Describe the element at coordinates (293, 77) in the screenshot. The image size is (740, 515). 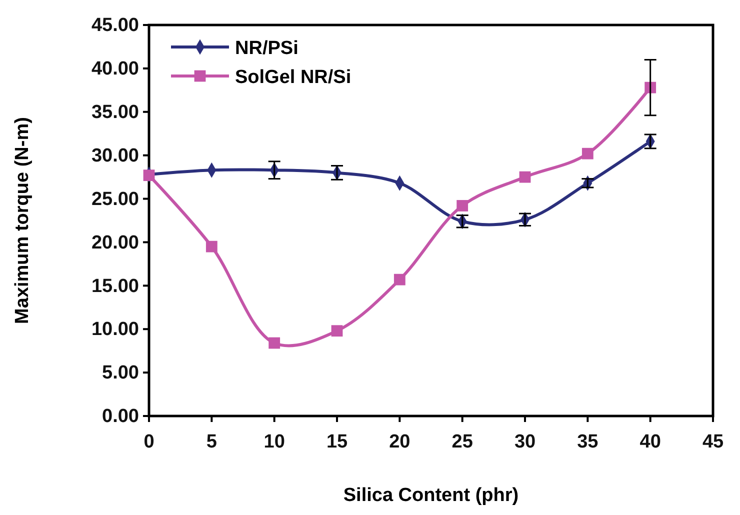
I see `legend-label: SolGel NR/Si` at that location.